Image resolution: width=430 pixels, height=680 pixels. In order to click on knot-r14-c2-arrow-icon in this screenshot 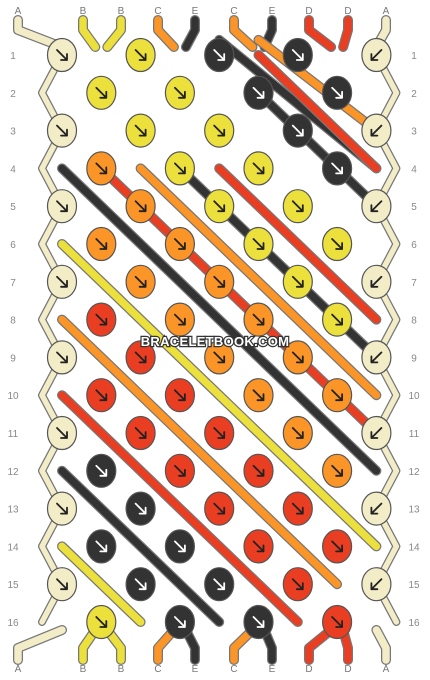, I will do `click(180, 546)`.